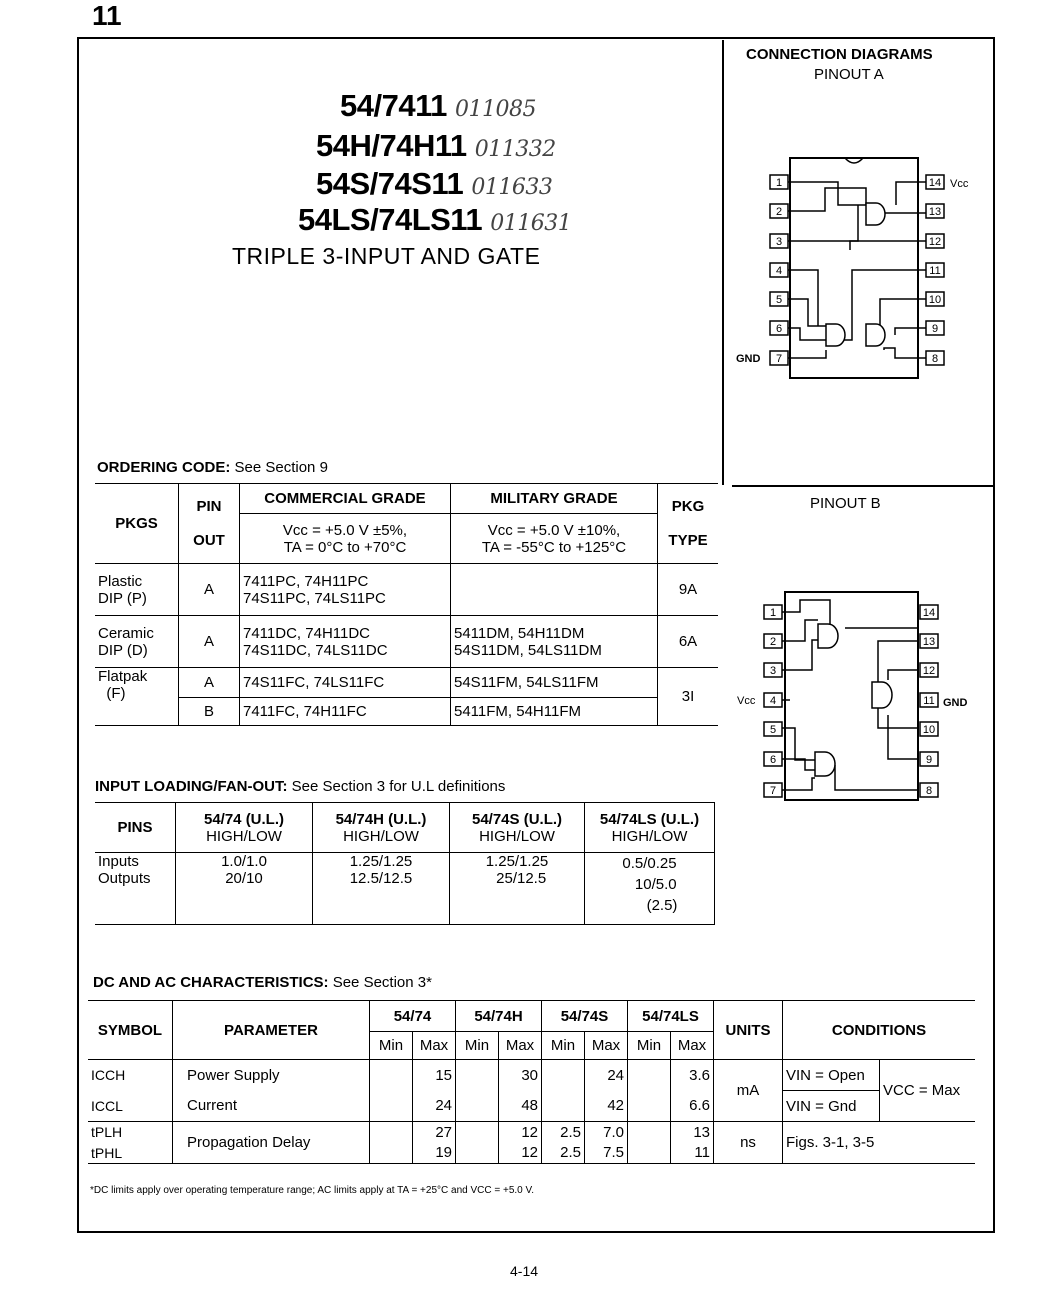  What do you see at coordinates (306, 581) in the screenshot?
I see `t: 7411PC, 74H11PC` at bounding box center [306, 581].